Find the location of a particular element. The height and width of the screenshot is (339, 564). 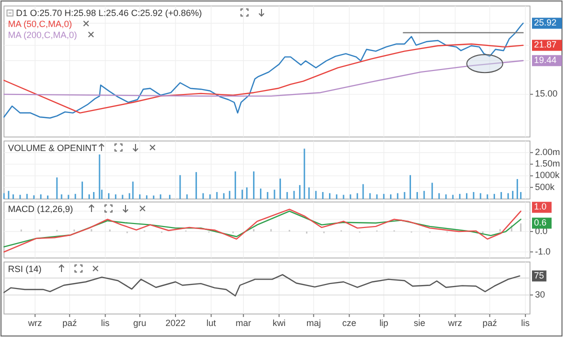

y-tick-label: 1.0 is located at coordinates (540, 207).